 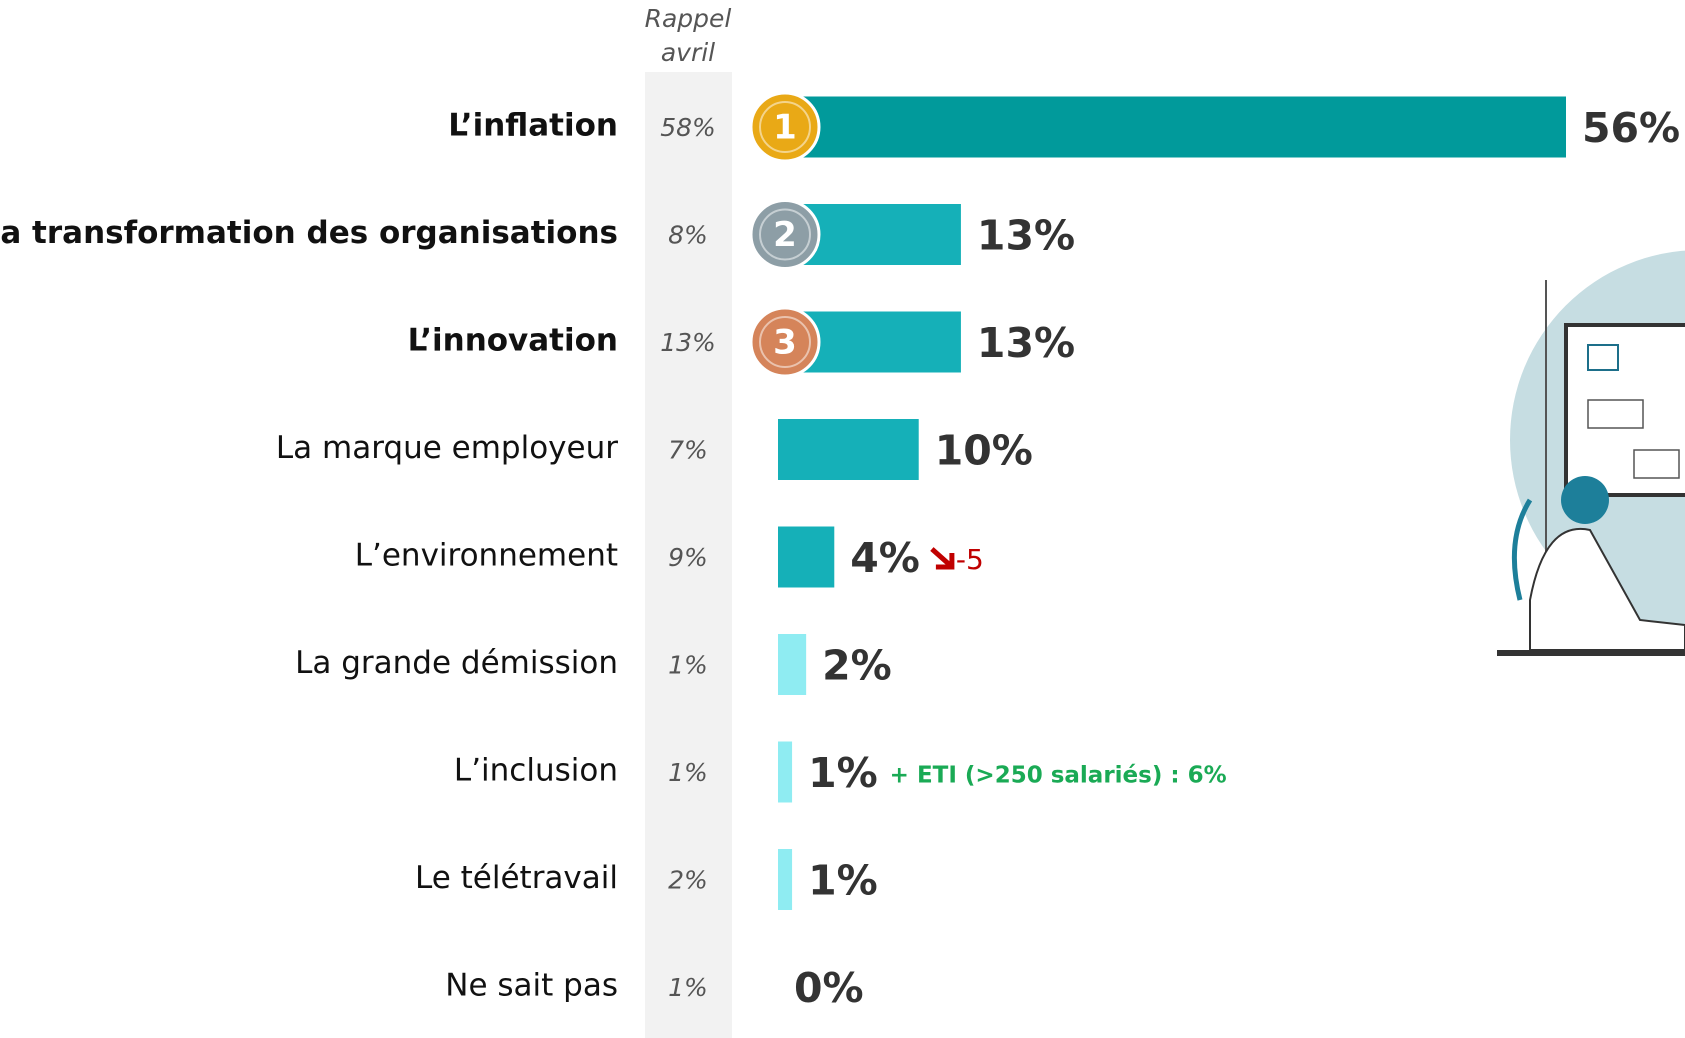 I want to click on value-label: 56%, so click(x=1631, y=128).